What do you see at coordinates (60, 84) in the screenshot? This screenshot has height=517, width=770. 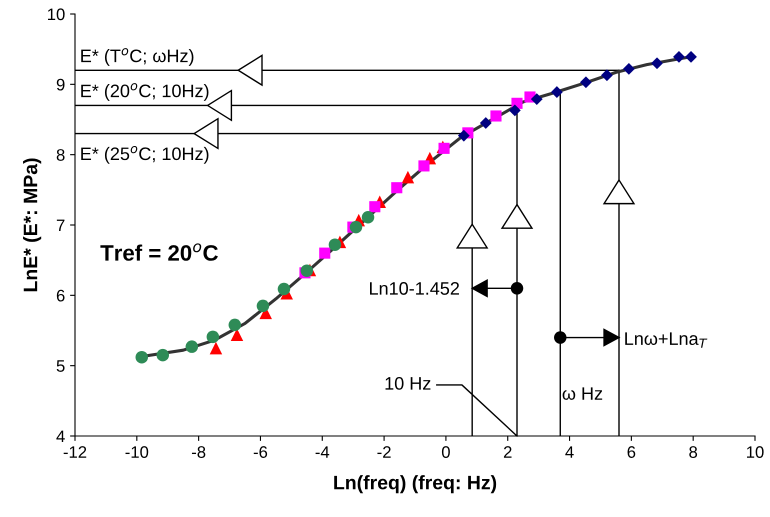 I see `y-tick-label: 9` at bounding box center [60, 84].